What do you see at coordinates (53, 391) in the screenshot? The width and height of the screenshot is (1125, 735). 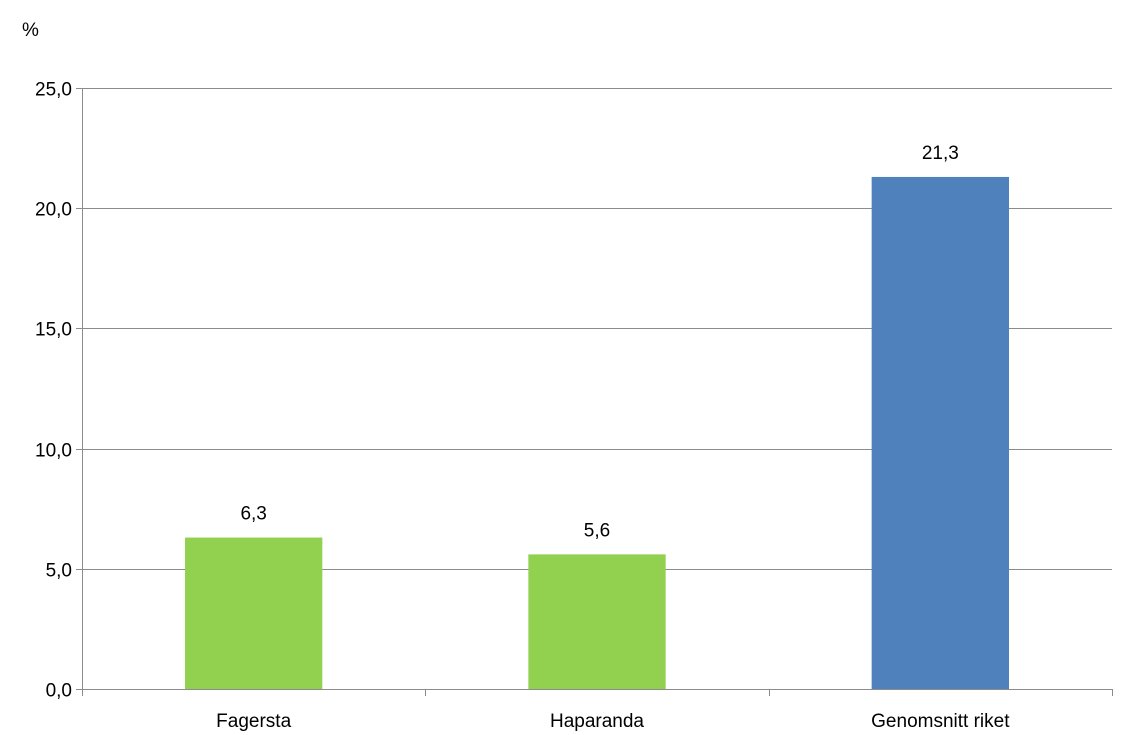 I see `y-axis-ticks: 0,0 5,0 10,0 15,0 20,0 25,0` at bounding box center [53, 391].